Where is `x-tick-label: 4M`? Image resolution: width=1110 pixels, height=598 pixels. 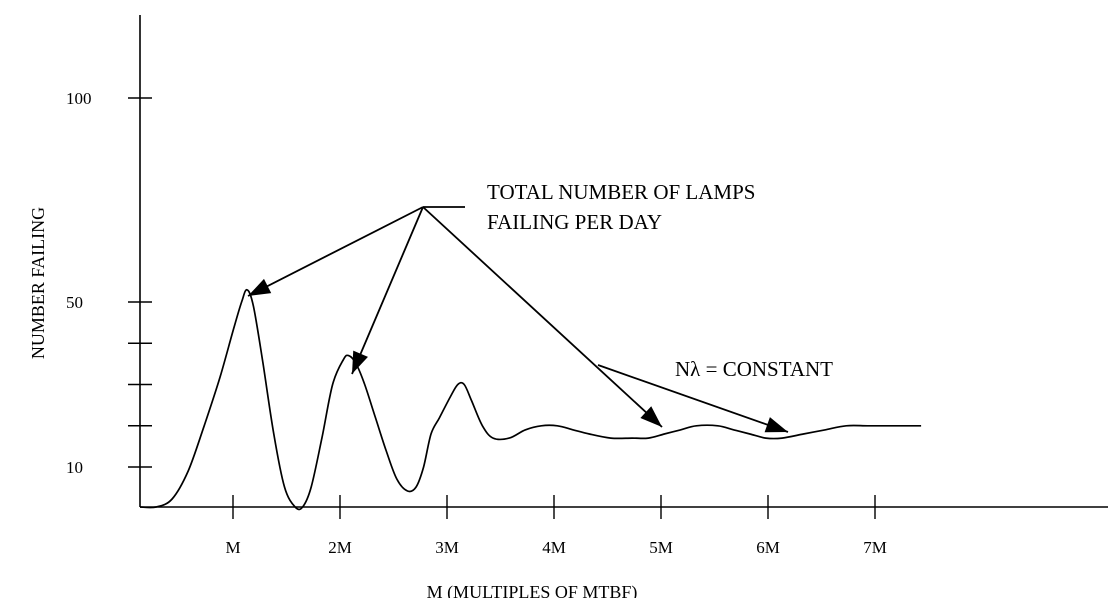 x-tick-label: 4M is located at coordinates (554, 547).